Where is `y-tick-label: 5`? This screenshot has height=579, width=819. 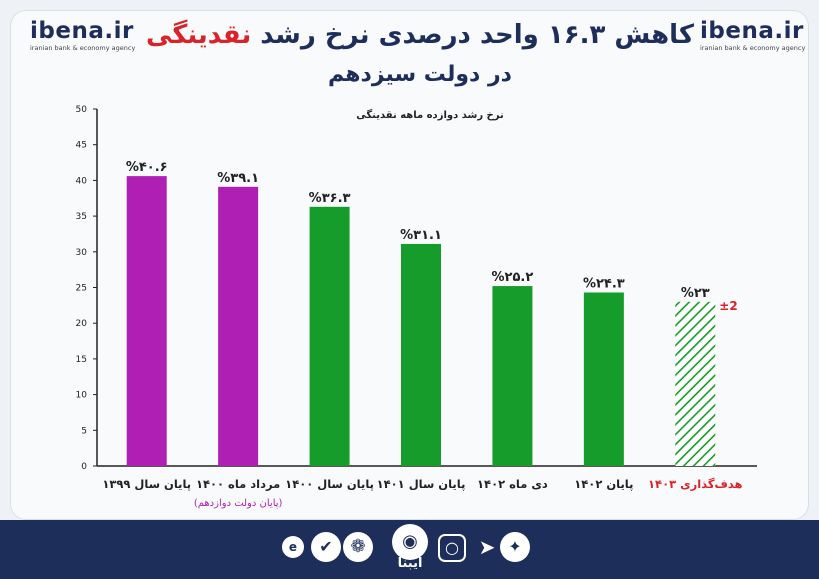
y-tick-label: 5 is located at coordinates (84, 431).